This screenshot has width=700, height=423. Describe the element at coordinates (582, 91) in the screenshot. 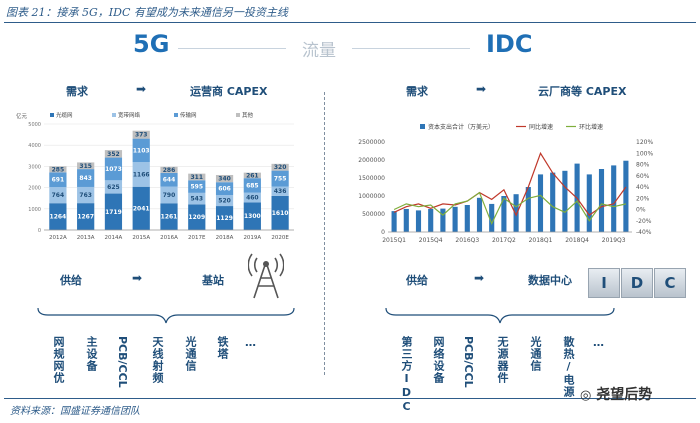

I see `right-demand-target: 云厂商等 CAPEX` at that location.